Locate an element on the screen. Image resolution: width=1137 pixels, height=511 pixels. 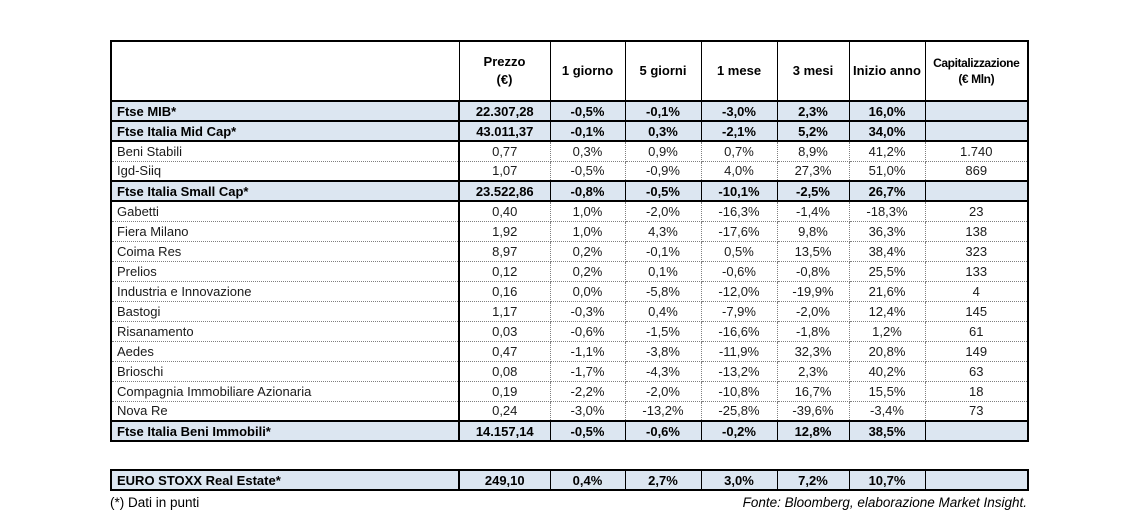
cell-inizio-anno: 25,5% is located at coordinates (887, 271).